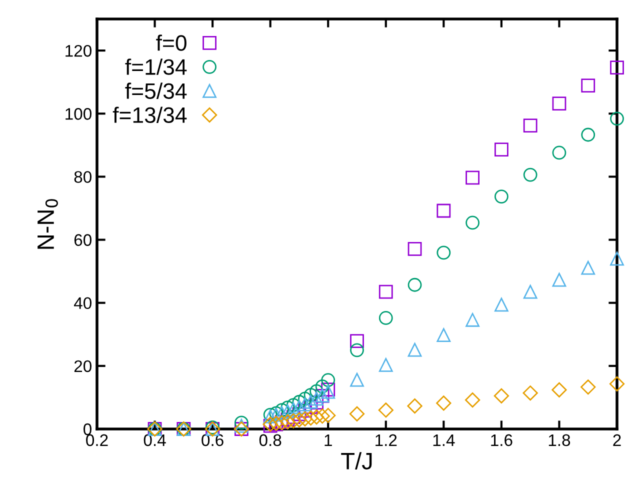  Describe the element at coordinates (328, 440) in the screenshot. I see `x-tick-label: 1` at that location.